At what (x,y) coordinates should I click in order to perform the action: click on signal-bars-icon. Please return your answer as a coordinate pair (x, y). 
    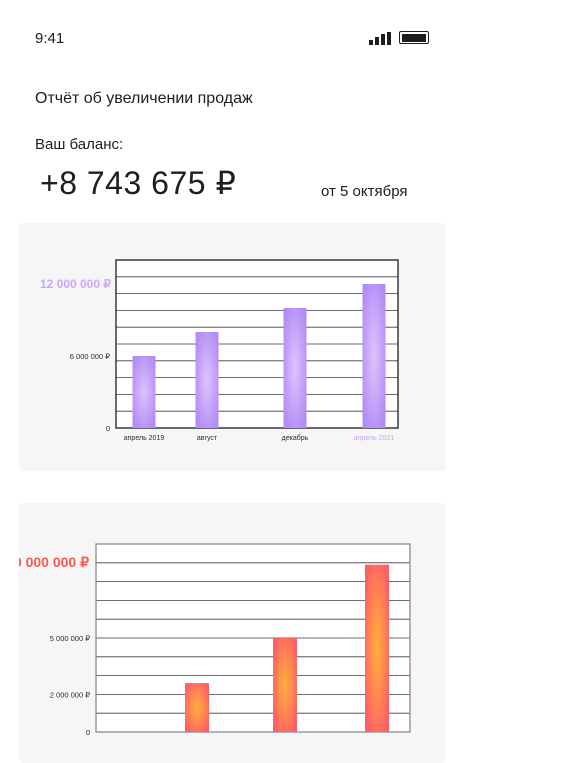
    Looking at the image, I should click on (380, 38).